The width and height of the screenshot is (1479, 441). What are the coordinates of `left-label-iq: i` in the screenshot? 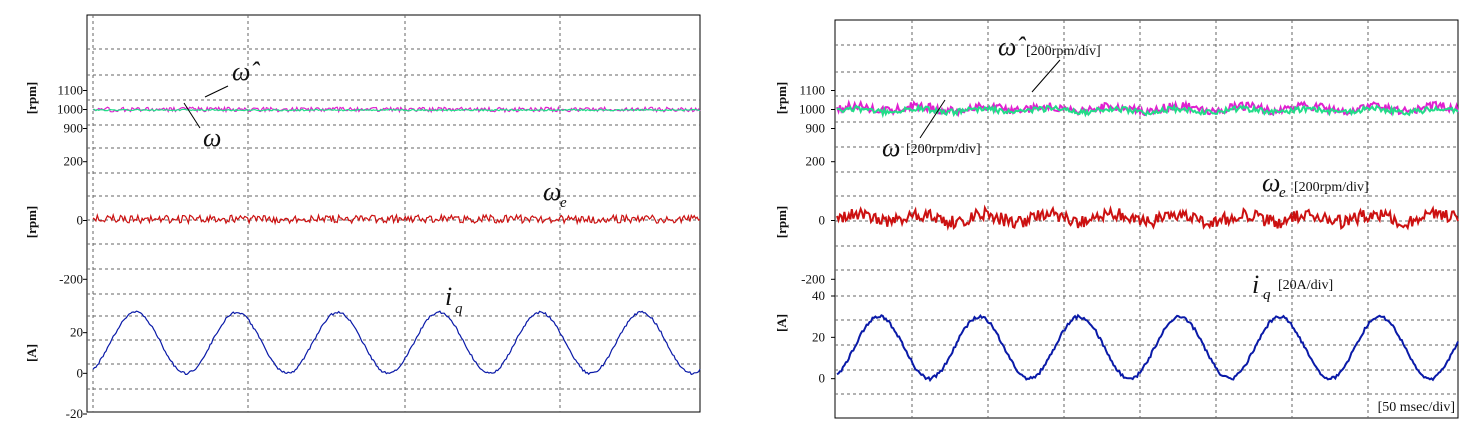 It's located at (448, 296).